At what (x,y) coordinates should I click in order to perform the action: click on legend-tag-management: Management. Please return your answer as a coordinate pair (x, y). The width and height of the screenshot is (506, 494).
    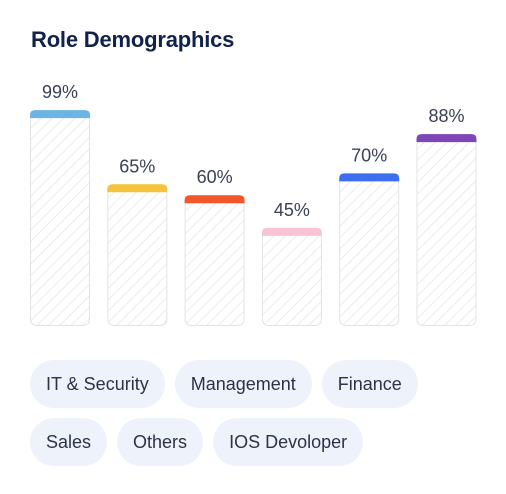
    Looking at the image, I should click on (243, 384).